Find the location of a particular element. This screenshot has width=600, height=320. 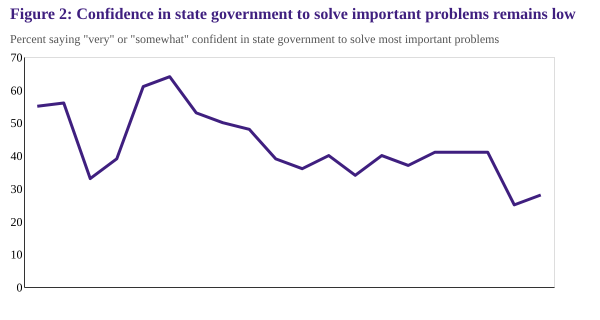

y-tick-label: 40 is located at coordinates (16, 156).